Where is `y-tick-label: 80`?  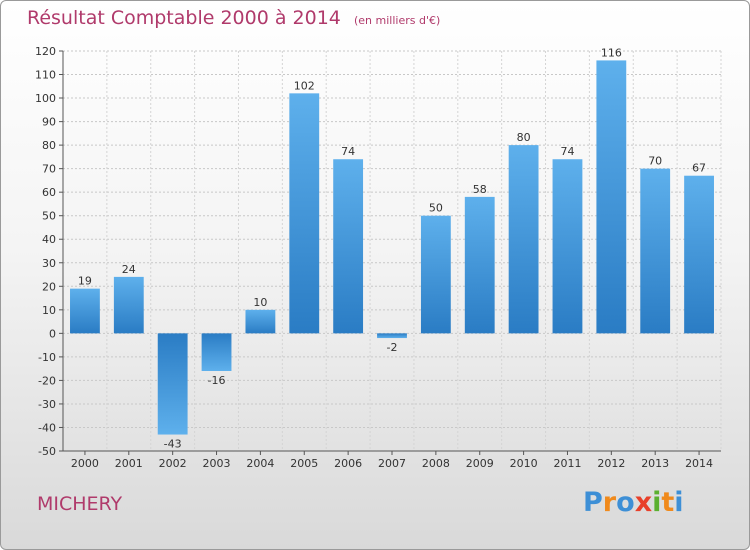 y-tick-label: 80 is located at coordinates (49, 145).